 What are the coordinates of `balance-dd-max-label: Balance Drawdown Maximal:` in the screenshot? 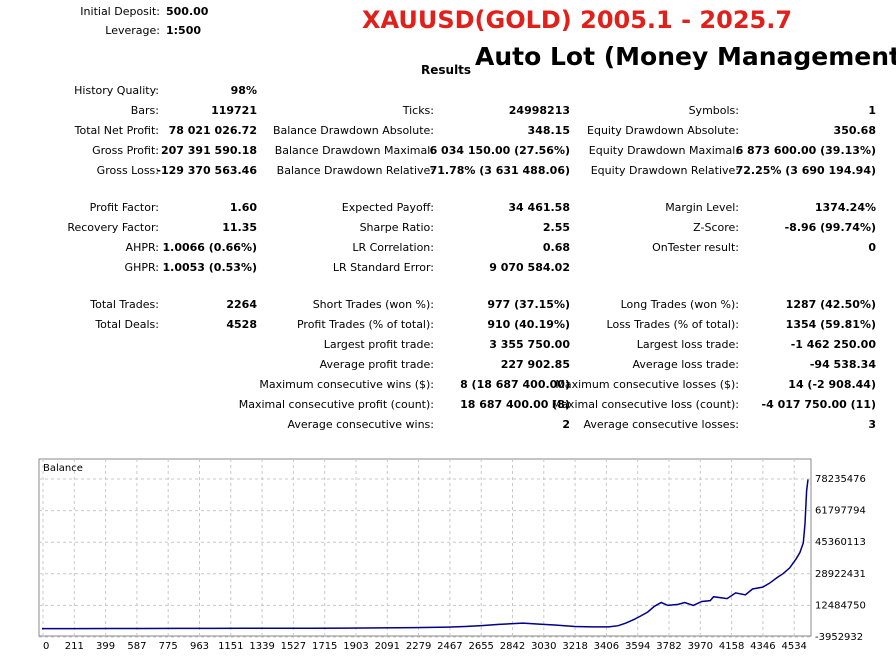 It's located at (354, 150).